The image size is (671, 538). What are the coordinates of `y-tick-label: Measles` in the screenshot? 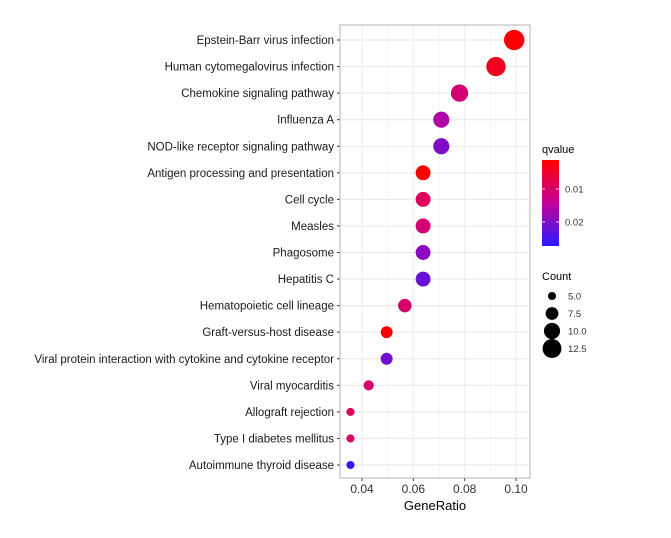 It's located at (312, 227).